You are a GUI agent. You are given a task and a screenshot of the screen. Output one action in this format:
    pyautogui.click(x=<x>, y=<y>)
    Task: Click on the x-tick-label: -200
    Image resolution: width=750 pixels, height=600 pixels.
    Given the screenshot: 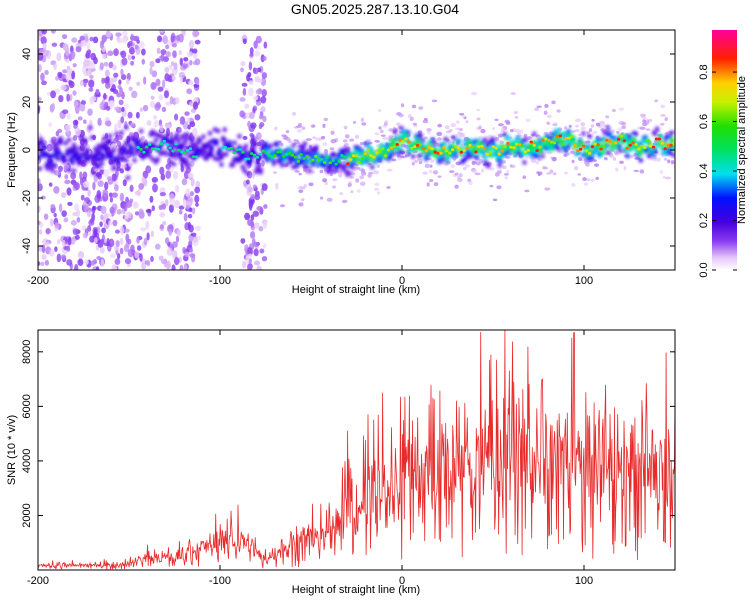 What is the action you would take?
    pyautogui.click(x=38, y=581)
    